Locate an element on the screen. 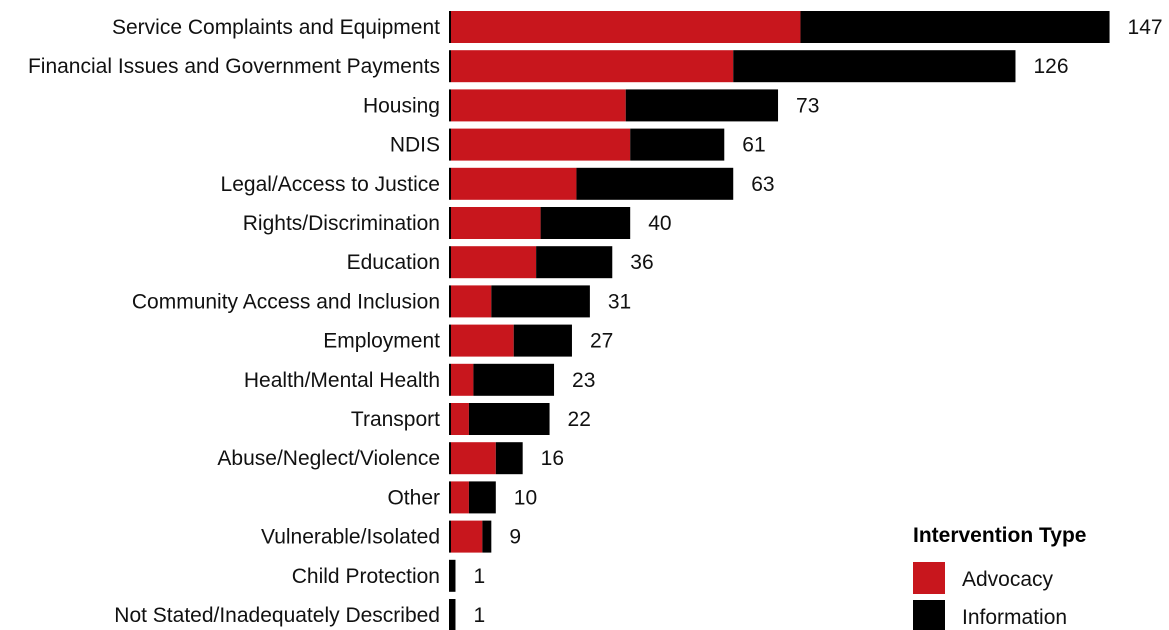 Image resolution: width=1169 pixels, height=630 pixels. category-label: Education is located at coordinates (393, 262).